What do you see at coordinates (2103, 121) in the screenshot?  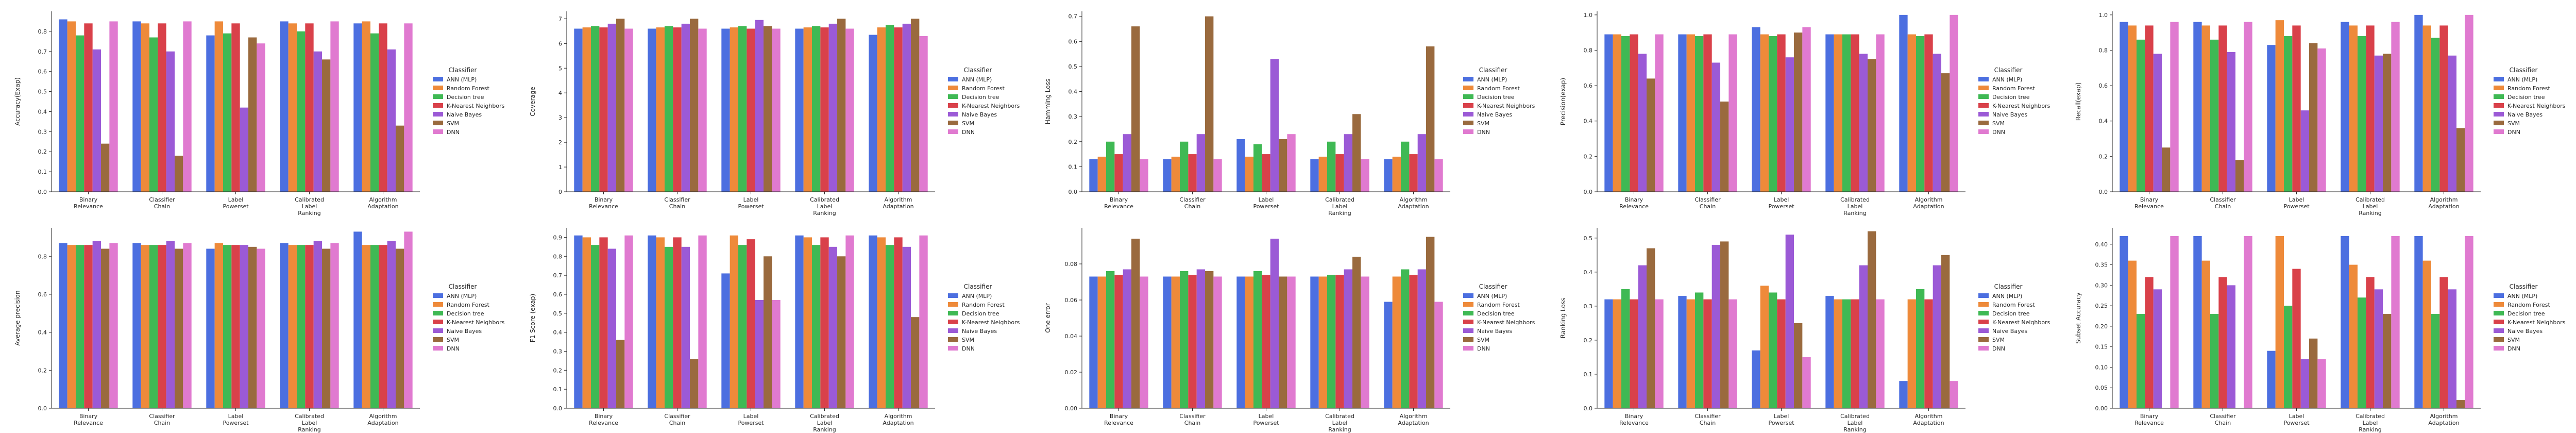 I see `y-tick-label: 0.4` at bounding box center [2103, 121].